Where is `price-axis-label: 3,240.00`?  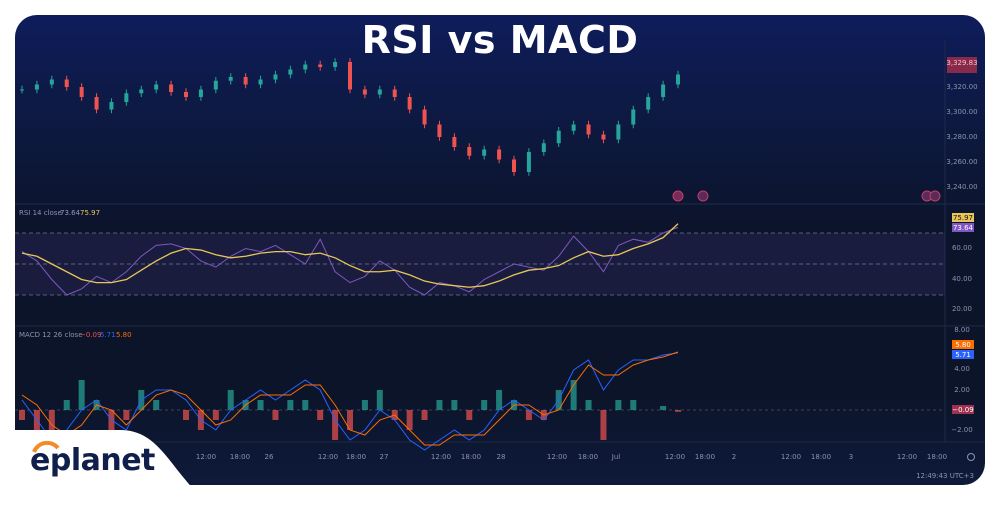 price-axis-label: 3,240.00 is located at coordinates (961, 187).